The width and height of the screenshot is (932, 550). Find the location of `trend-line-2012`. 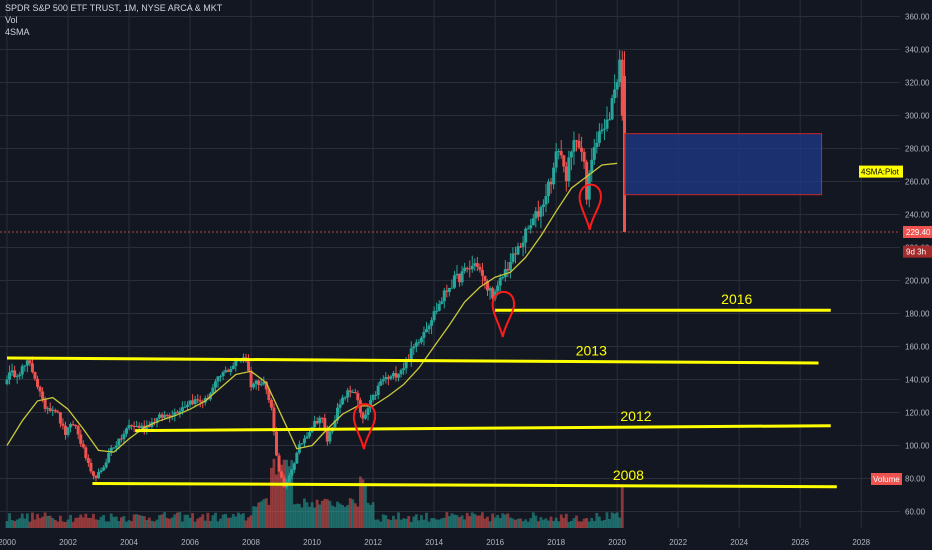

trend-line-2012 is located at coordinates (483, 428).